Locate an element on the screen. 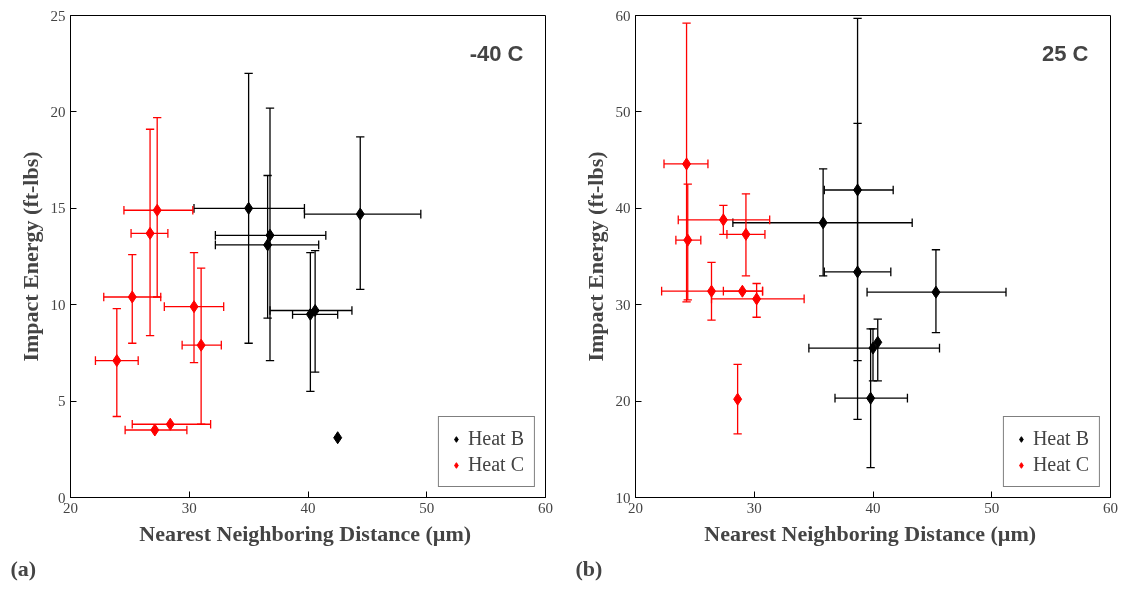 The height and width of the screenshot is (590, 1143). y-tick-label: 40 is located at coordinates (623, 208).